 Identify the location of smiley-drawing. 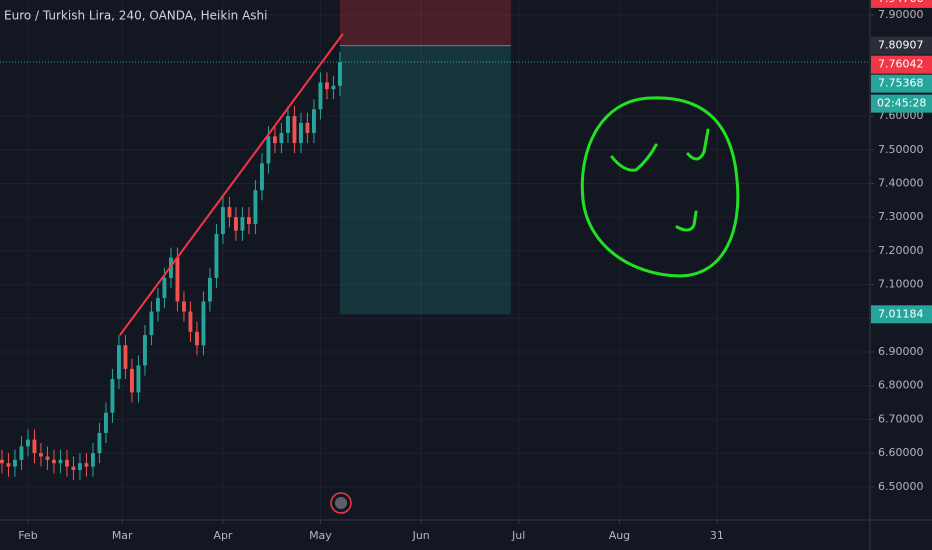
(660, 187).